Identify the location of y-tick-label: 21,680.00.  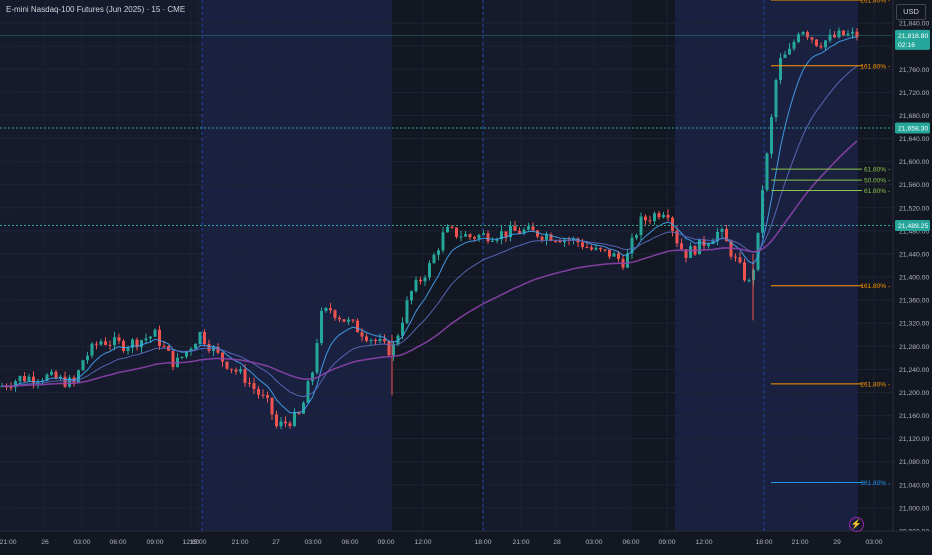
(914, 116).